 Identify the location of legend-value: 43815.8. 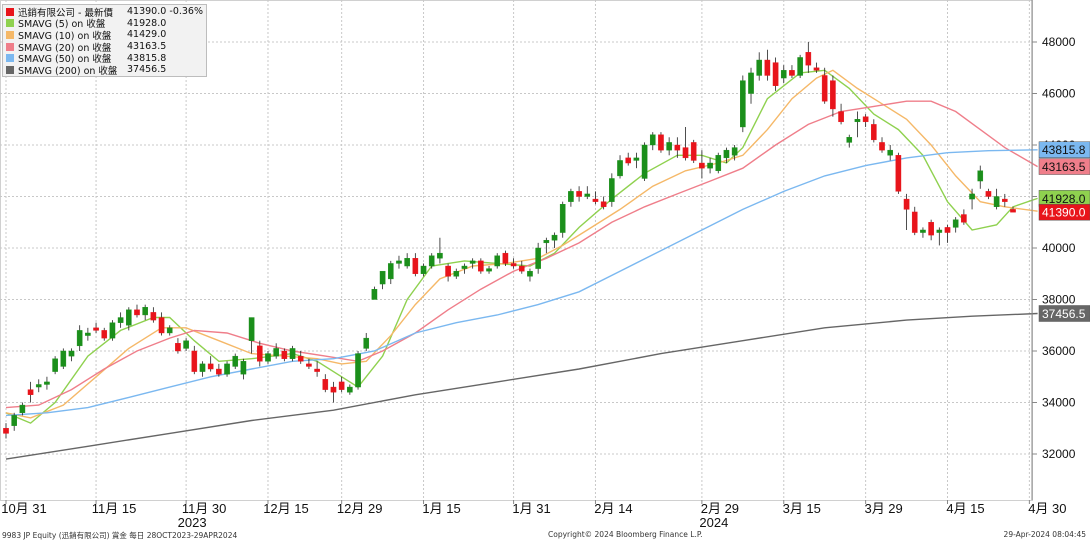
(147, 58).